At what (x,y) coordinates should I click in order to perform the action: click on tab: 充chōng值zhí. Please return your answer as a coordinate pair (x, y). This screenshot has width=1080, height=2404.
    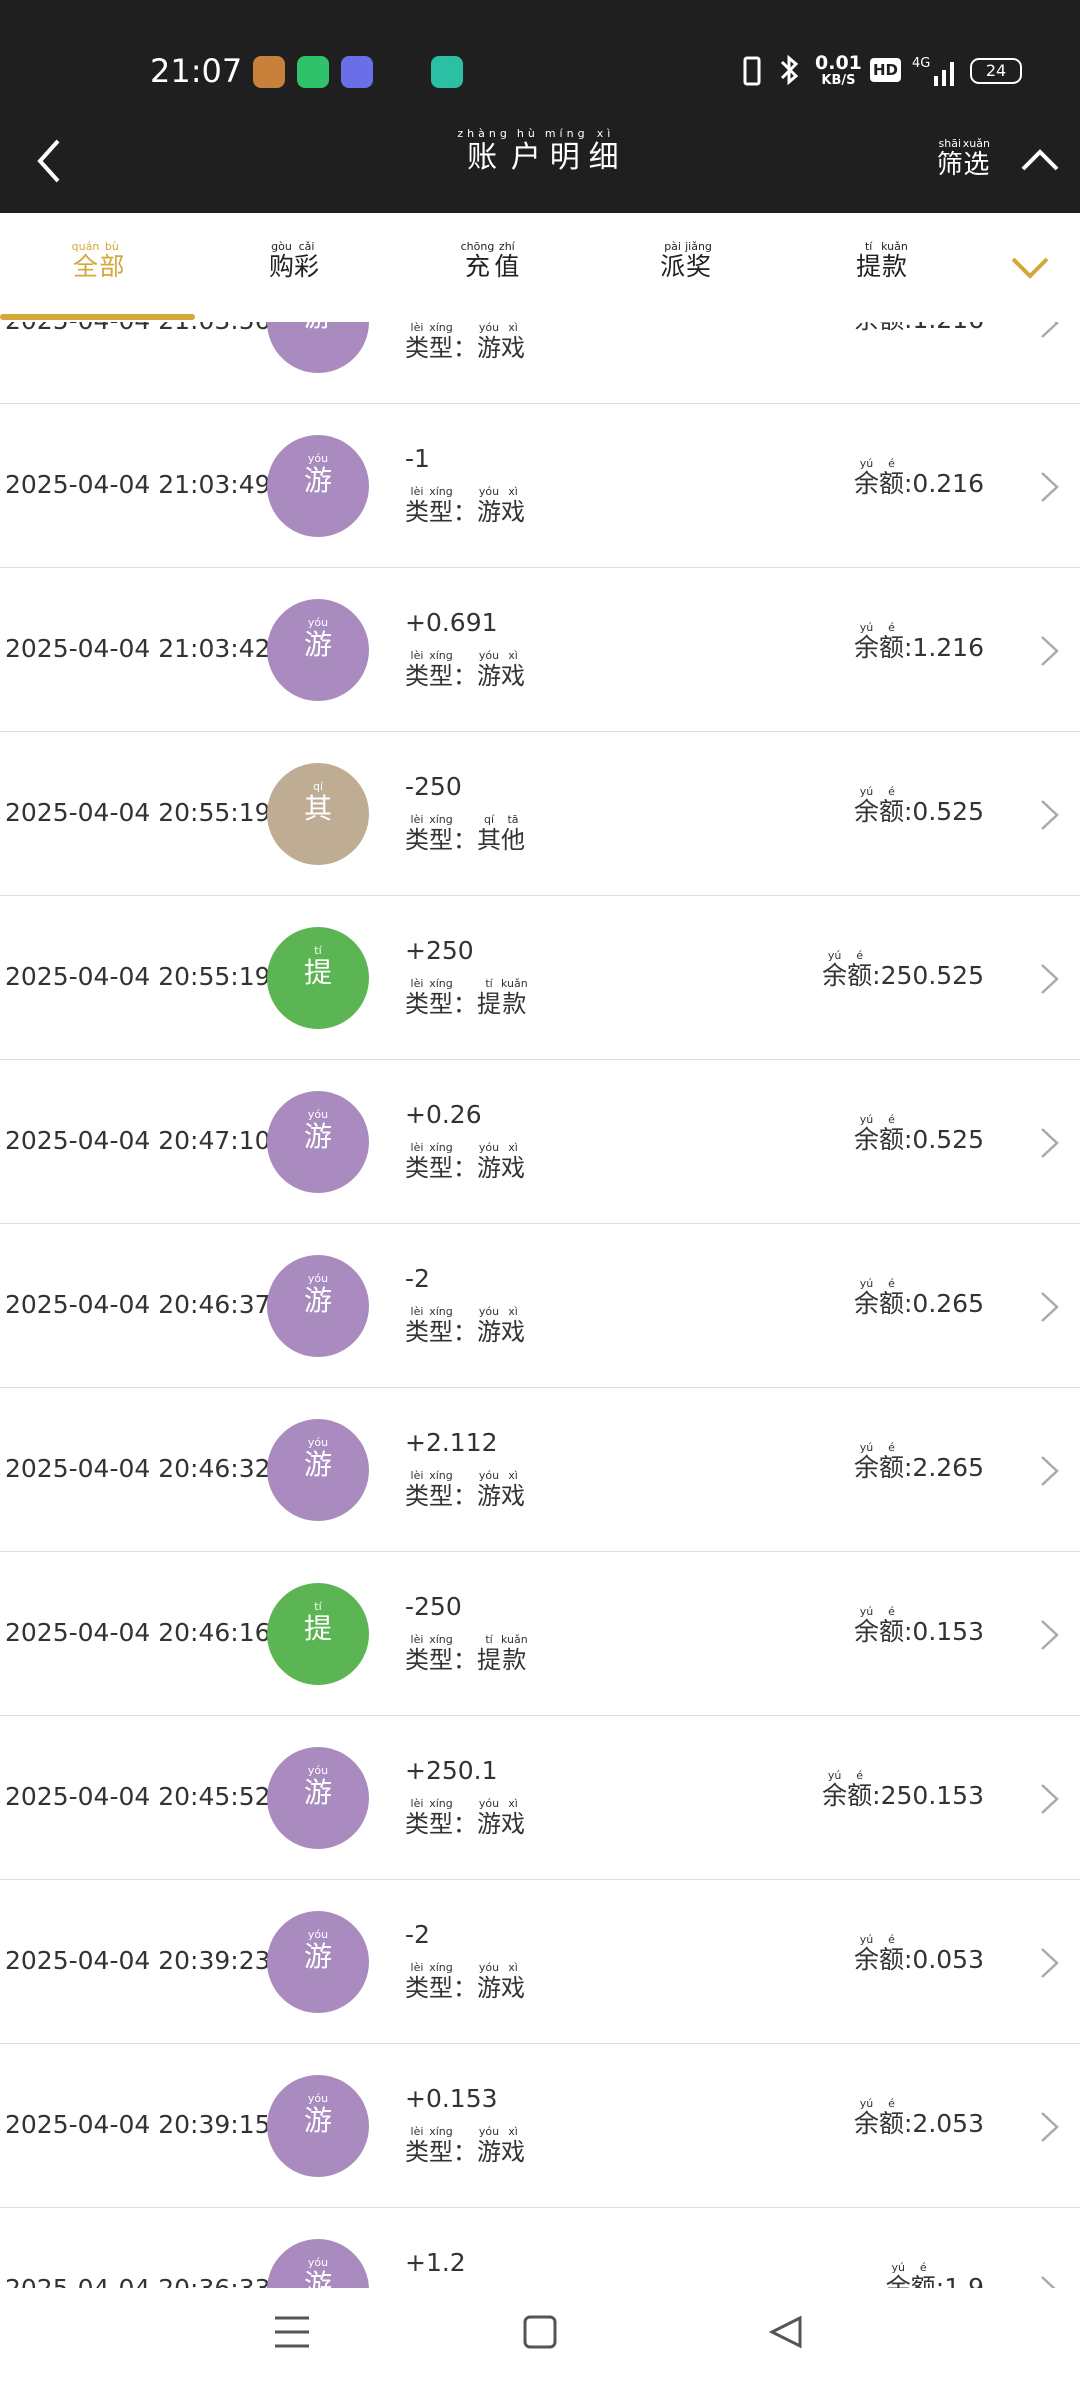
    Looking at the image, I should click on (490, 261).